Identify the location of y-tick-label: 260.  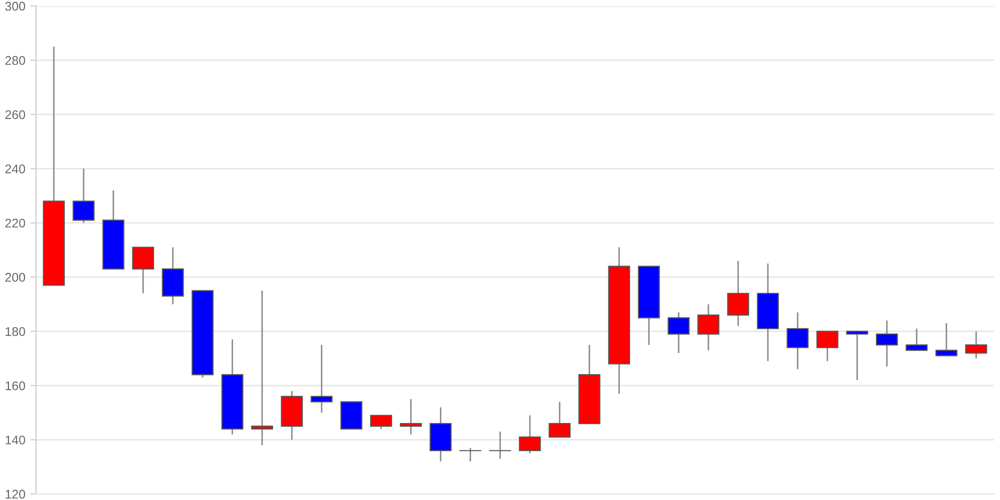
(15, 115).